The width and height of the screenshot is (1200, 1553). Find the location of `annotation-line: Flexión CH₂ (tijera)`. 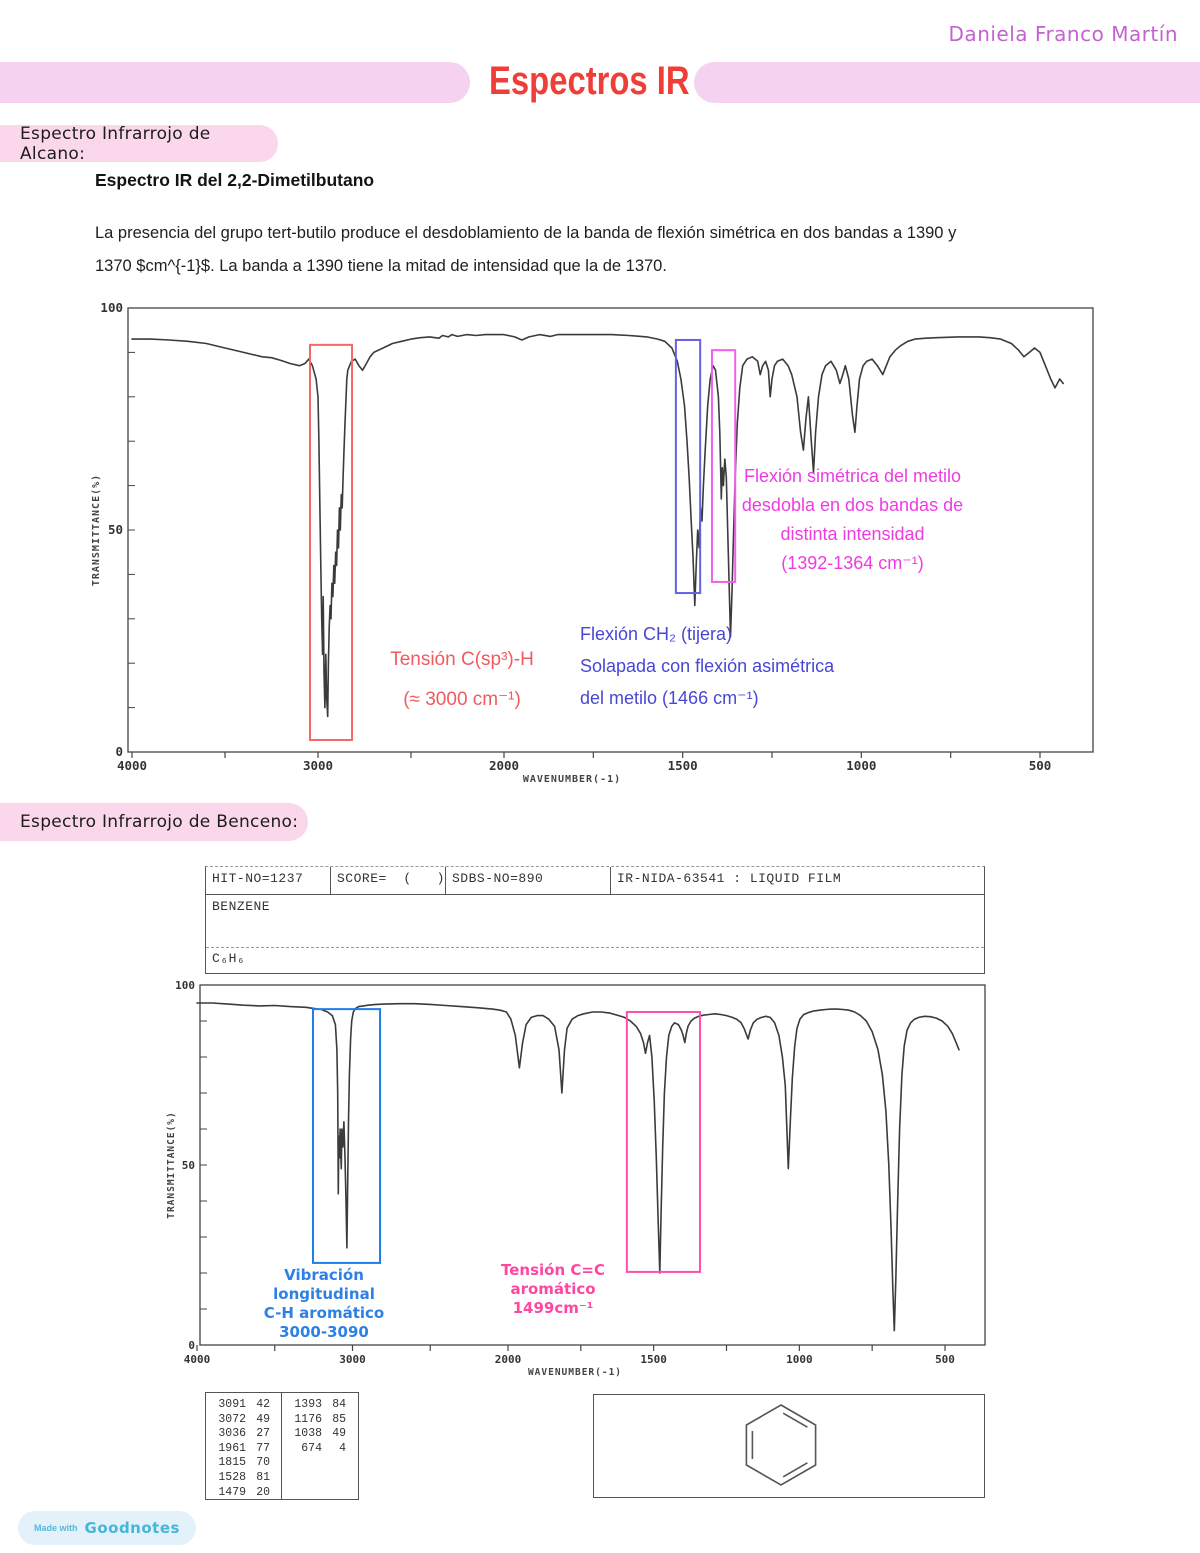

annotation-line: Flexión CH₂ (tijera) is located at coordinates (656, 634).